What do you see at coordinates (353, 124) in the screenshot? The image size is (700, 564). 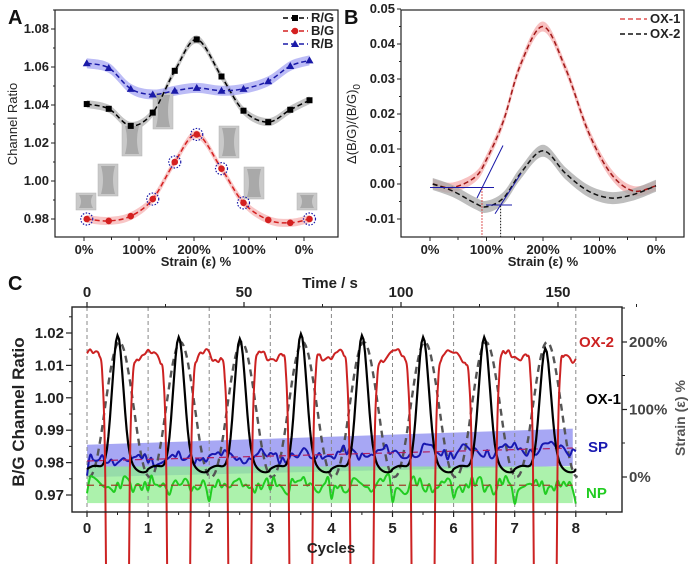 I see `panel-b-ylabel: Δ(B/G)/(B/G)0` at bounding box center [353, 124].